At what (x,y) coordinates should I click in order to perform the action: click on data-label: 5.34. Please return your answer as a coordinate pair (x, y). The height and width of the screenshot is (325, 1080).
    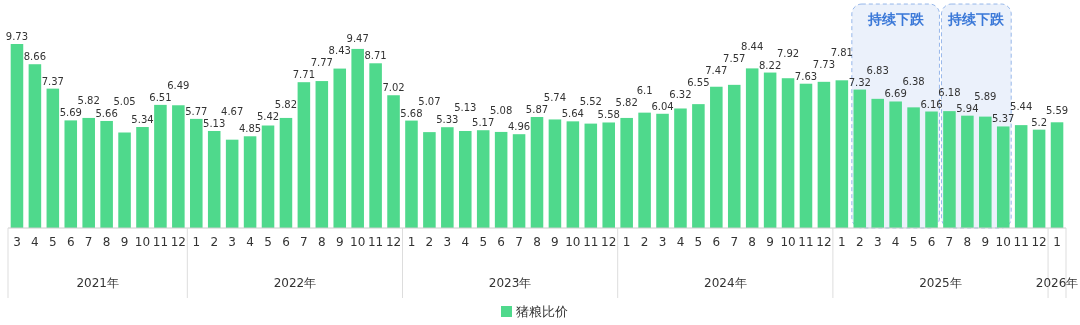
    Looking at the image, I should click on (142, 120).